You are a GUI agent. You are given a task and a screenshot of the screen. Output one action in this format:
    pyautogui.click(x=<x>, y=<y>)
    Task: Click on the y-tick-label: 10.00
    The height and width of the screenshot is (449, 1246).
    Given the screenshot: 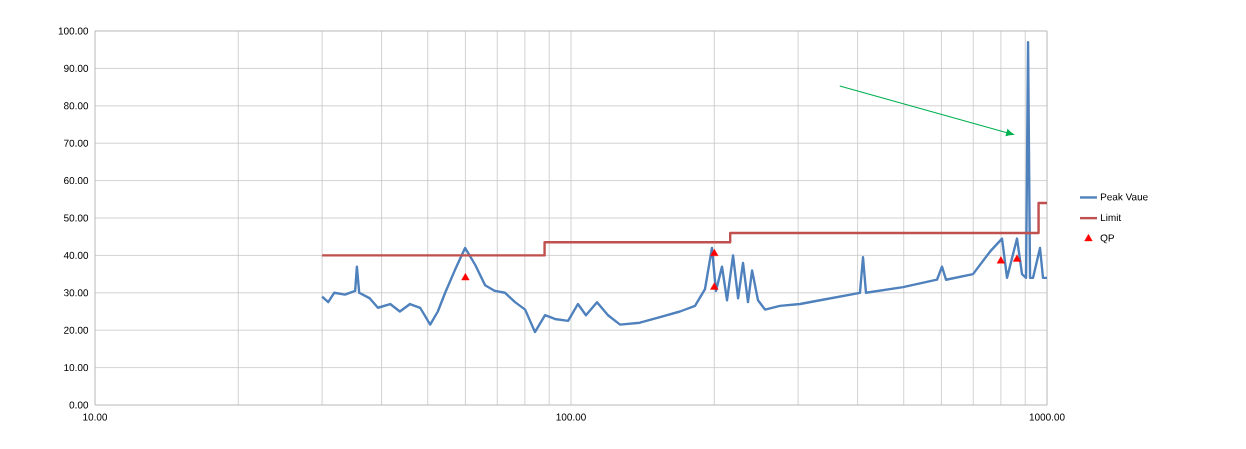 What is the action you would take?
    pyautogui.click(x=76, y=368)
    